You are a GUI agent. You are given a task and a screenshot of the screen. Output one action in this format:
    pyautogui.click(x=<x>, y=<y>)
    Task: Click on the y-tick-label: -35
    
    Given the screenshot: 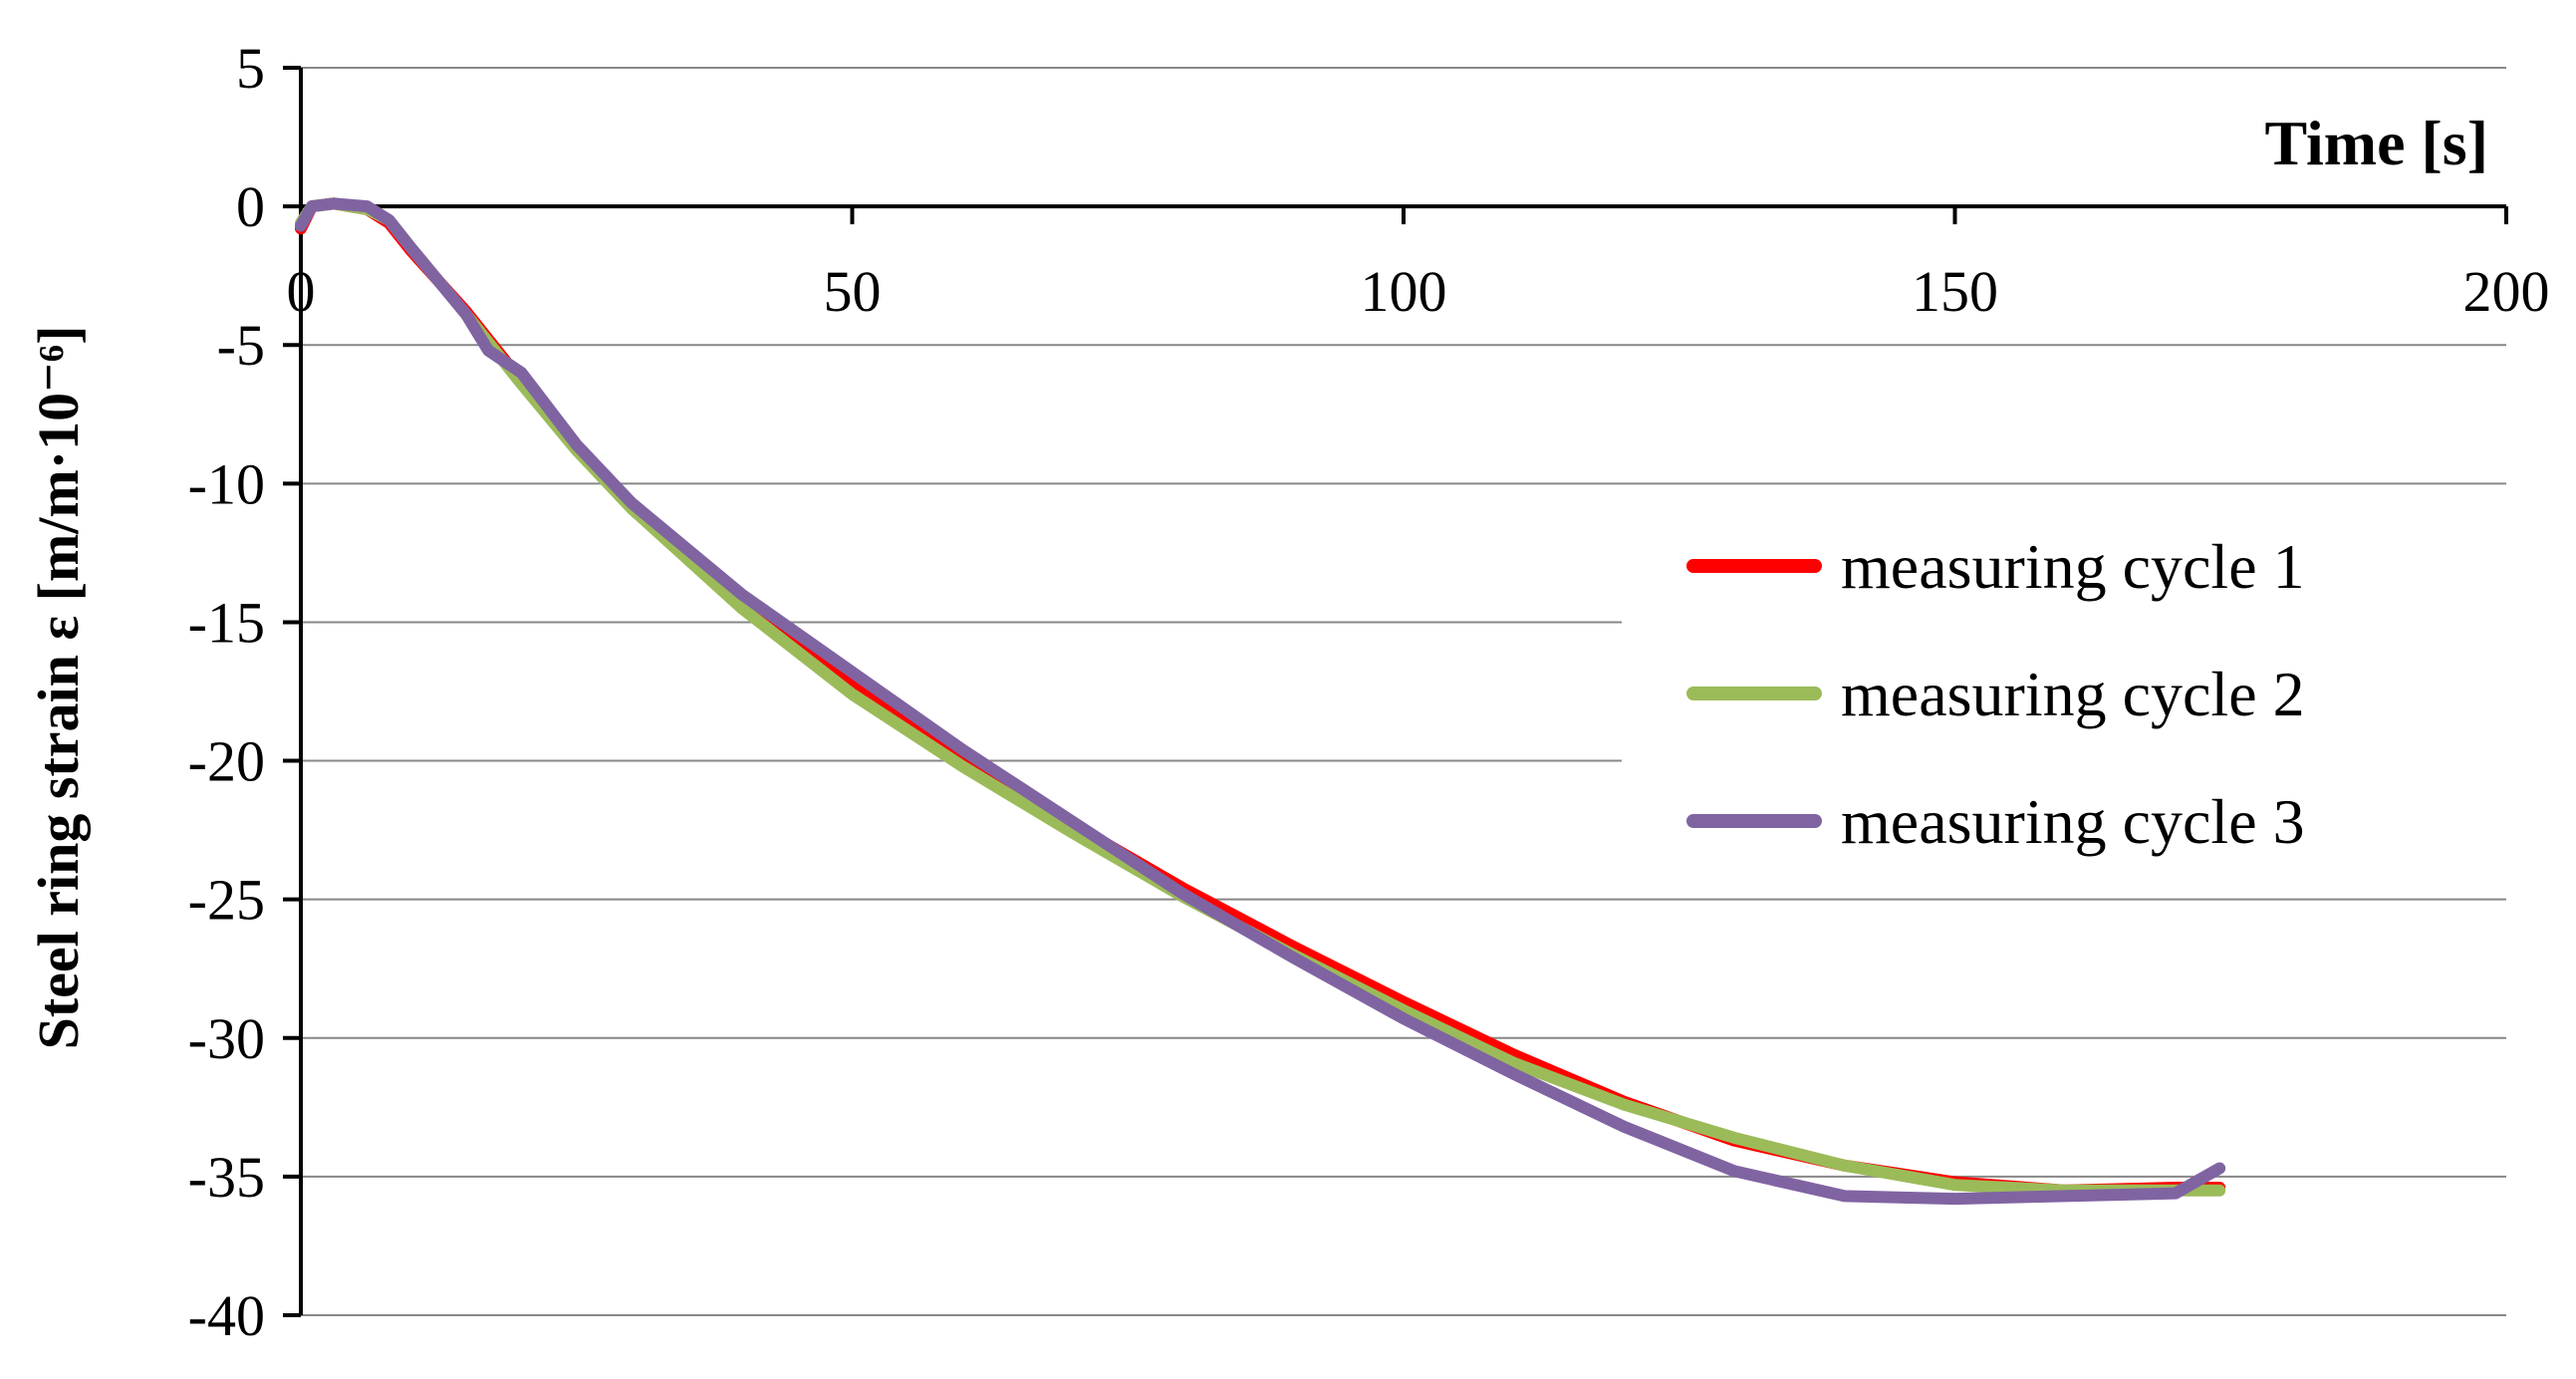 What is the action you would take?
    pyautogui.click(x=226, y=1177)
    